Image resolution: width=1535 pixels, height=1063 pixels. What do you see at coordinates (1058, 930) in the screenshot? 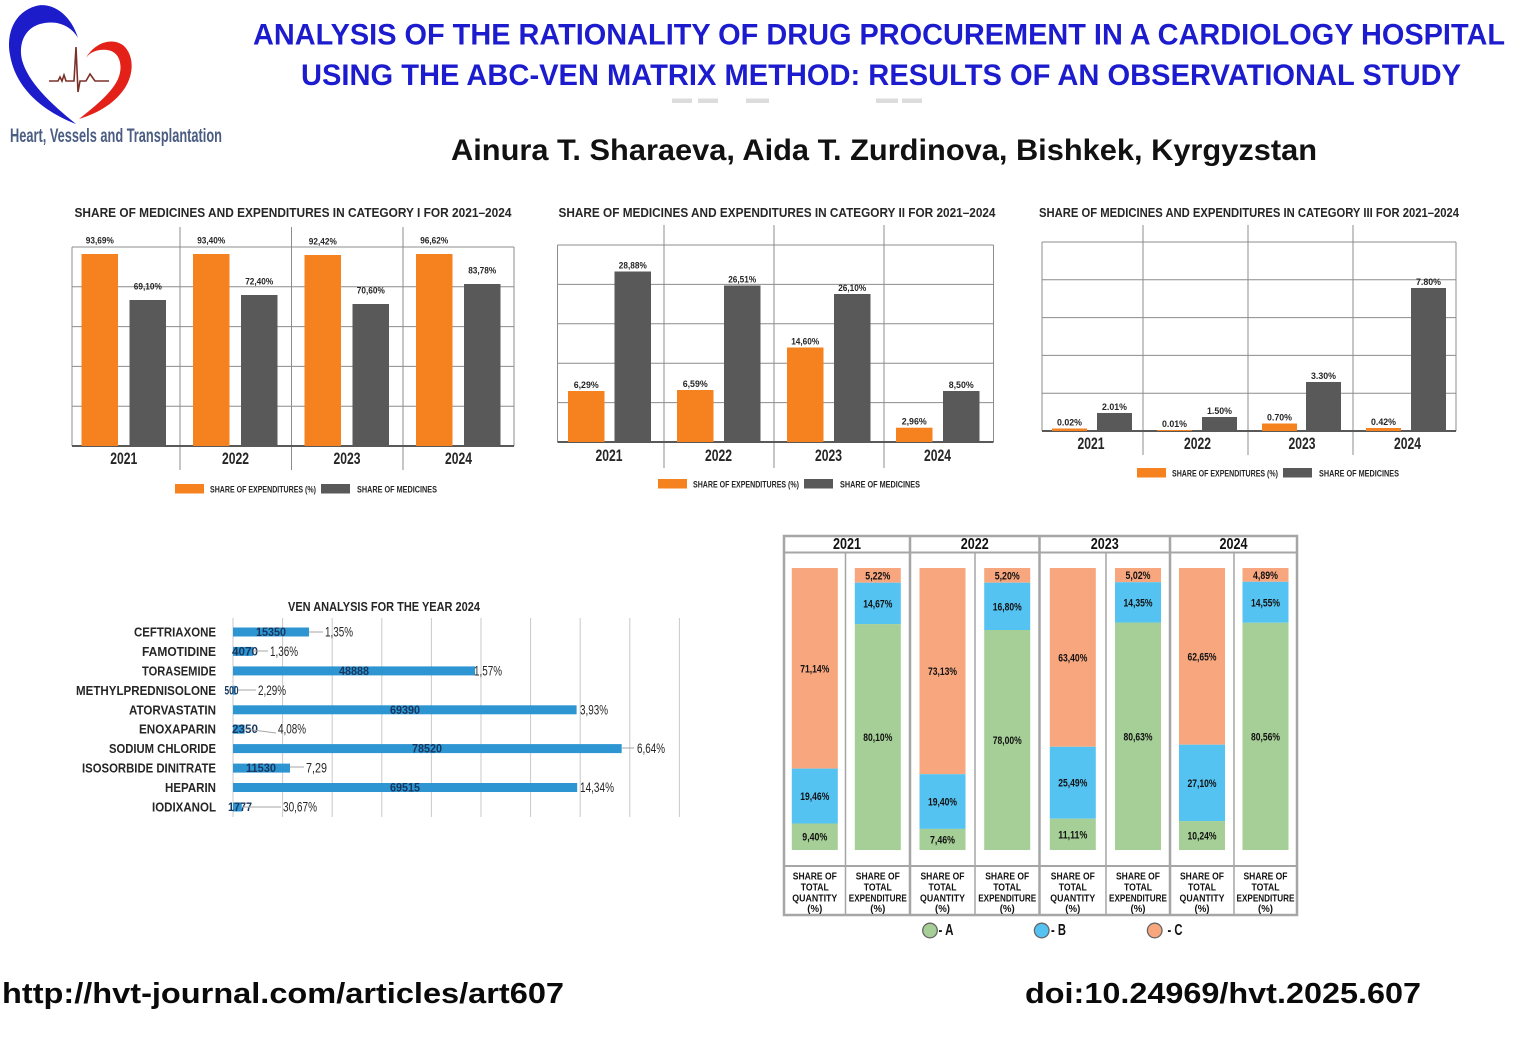
I see `svg-text: - B` at bounding box center [1058, 930].